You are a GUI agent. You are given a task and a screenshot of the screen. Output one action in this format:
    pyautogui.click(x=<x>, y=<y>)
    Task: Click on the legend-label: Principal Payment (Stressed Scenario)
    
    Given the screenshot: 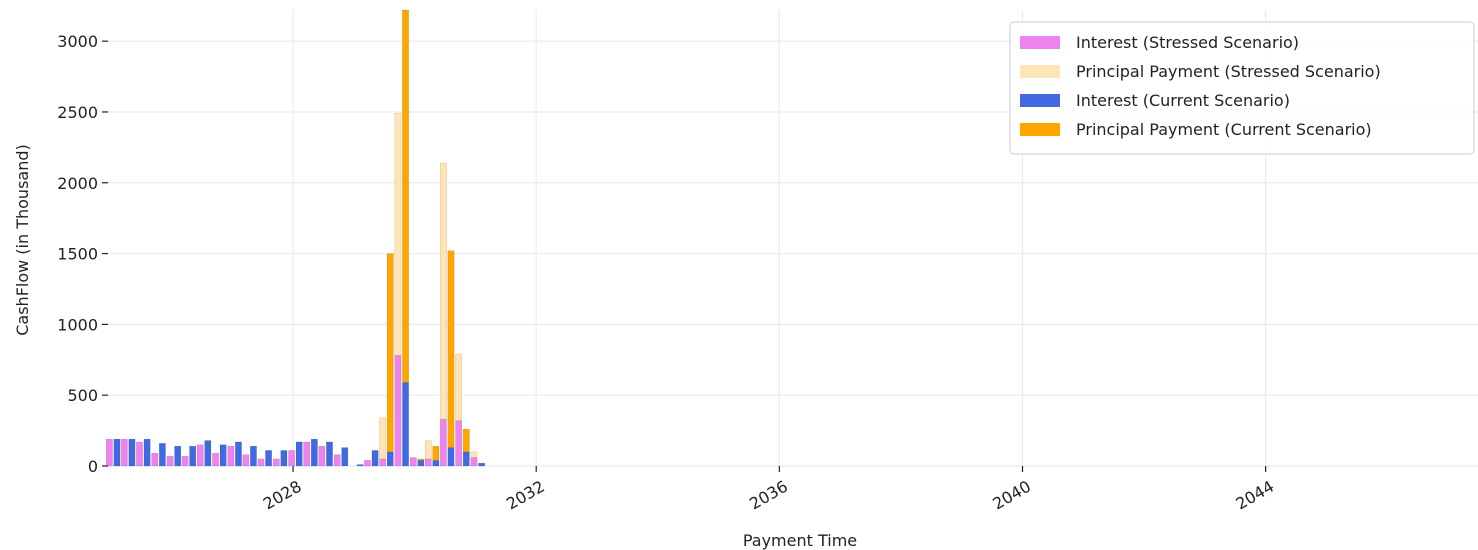 What is the action you would take?
    pyautogui.click(x=1228, y=71)
    